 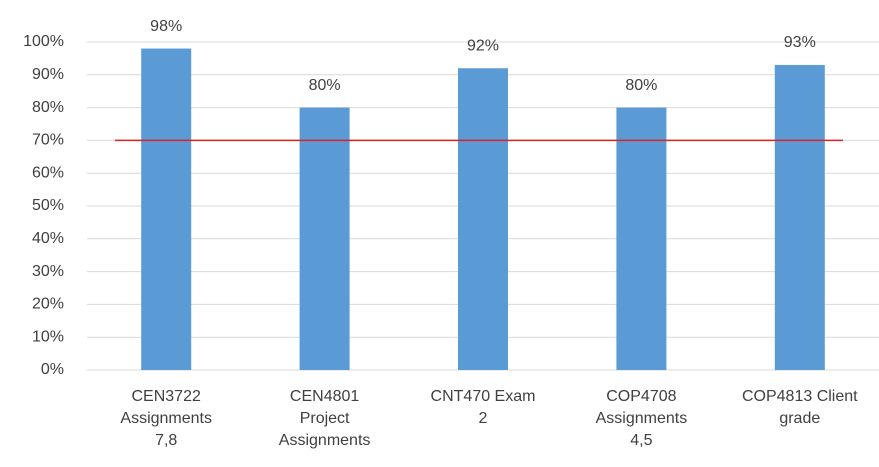 What do you see at coordinates (48, 271) in the screenshot?
I see `y-tick-label: 30%` at bounding box center [48, 271].